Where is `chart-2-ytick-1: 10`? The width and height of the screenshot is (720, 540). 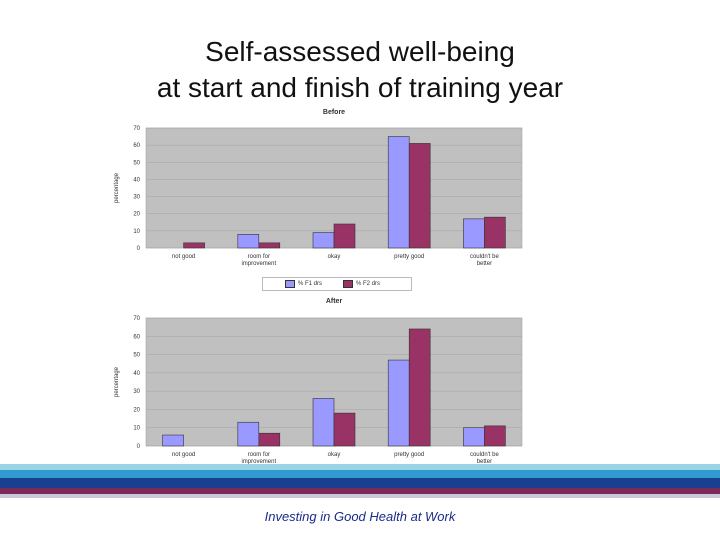 chart-2-ytick-1: 10 is located at coordinates (136, 429).